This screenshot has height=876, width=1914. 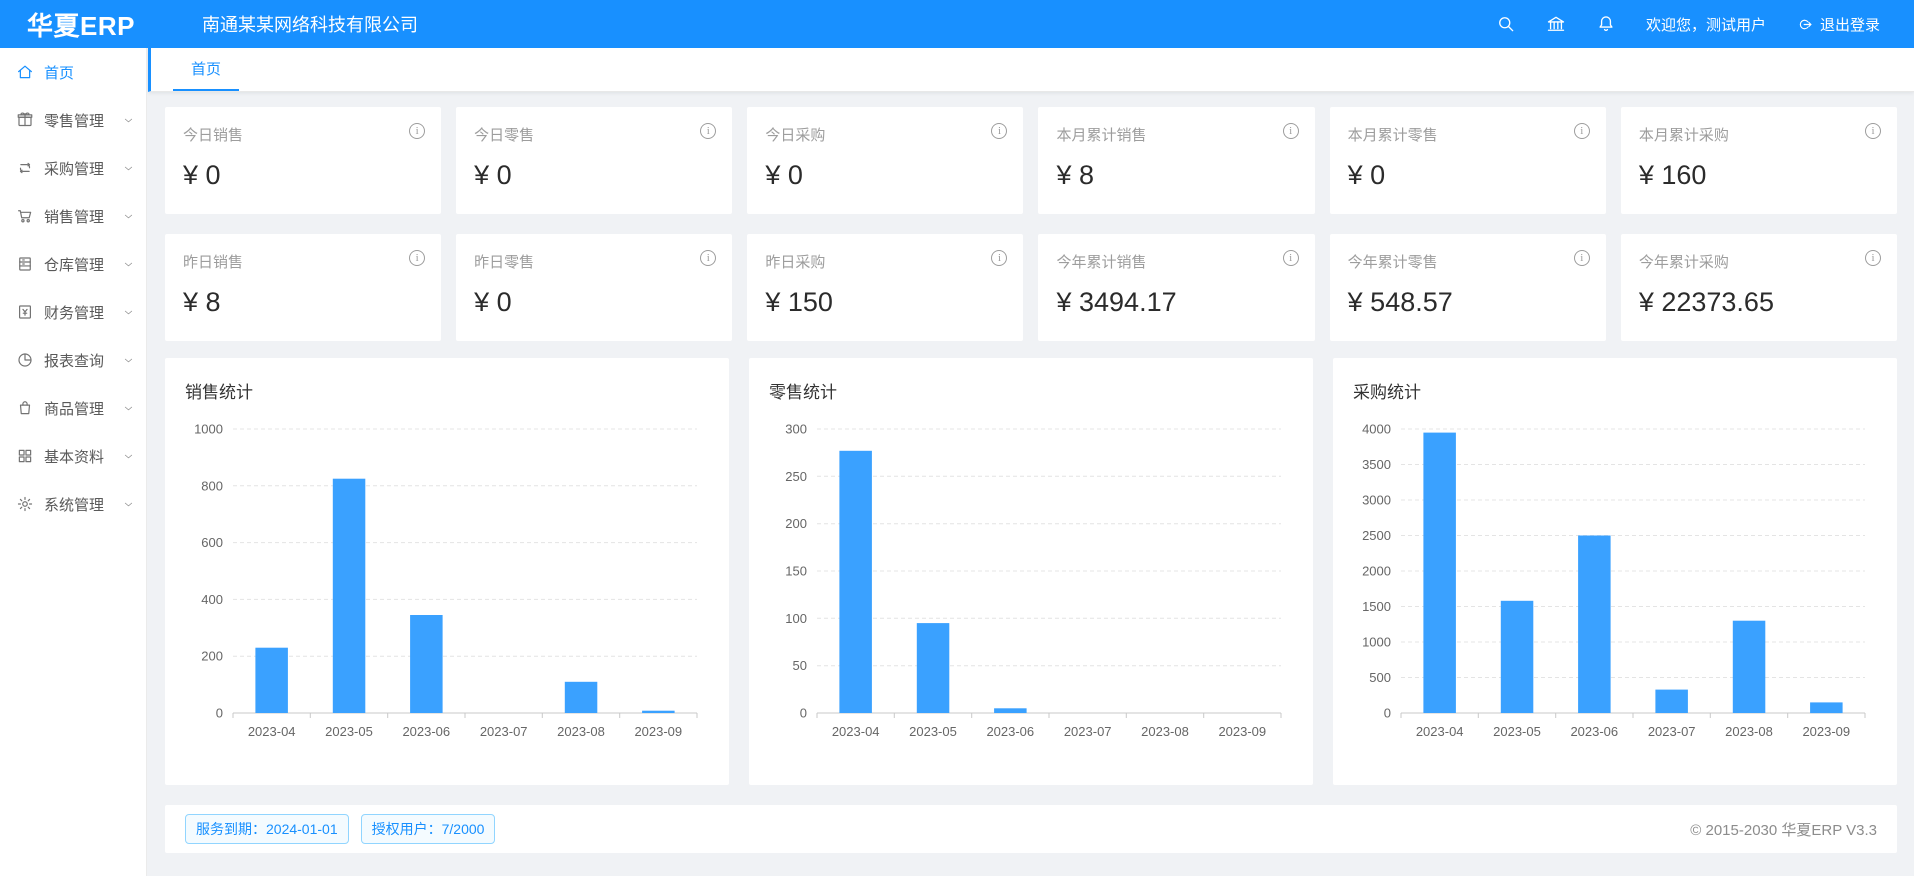 What do you see at coordinates (1376, 500) in the screenshot?
I see `svg-text: 3000` at bounding box center [1376, 500].